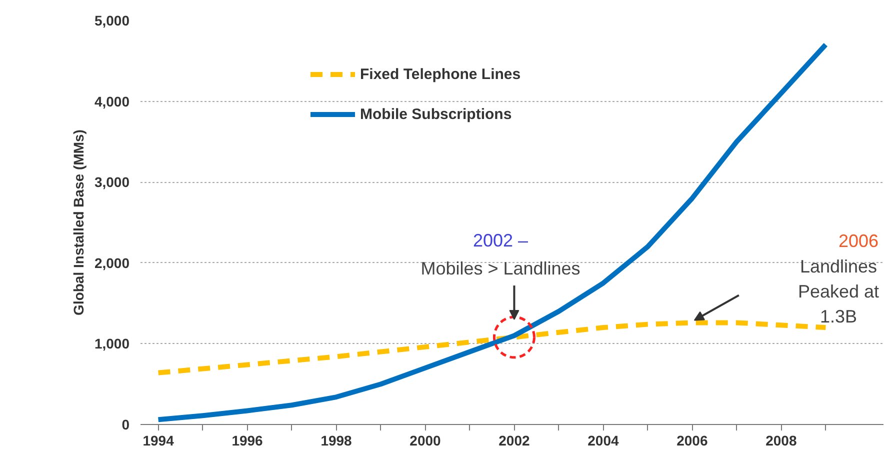  I want to click on y-tick-label: 2,000, so click(112, 262).